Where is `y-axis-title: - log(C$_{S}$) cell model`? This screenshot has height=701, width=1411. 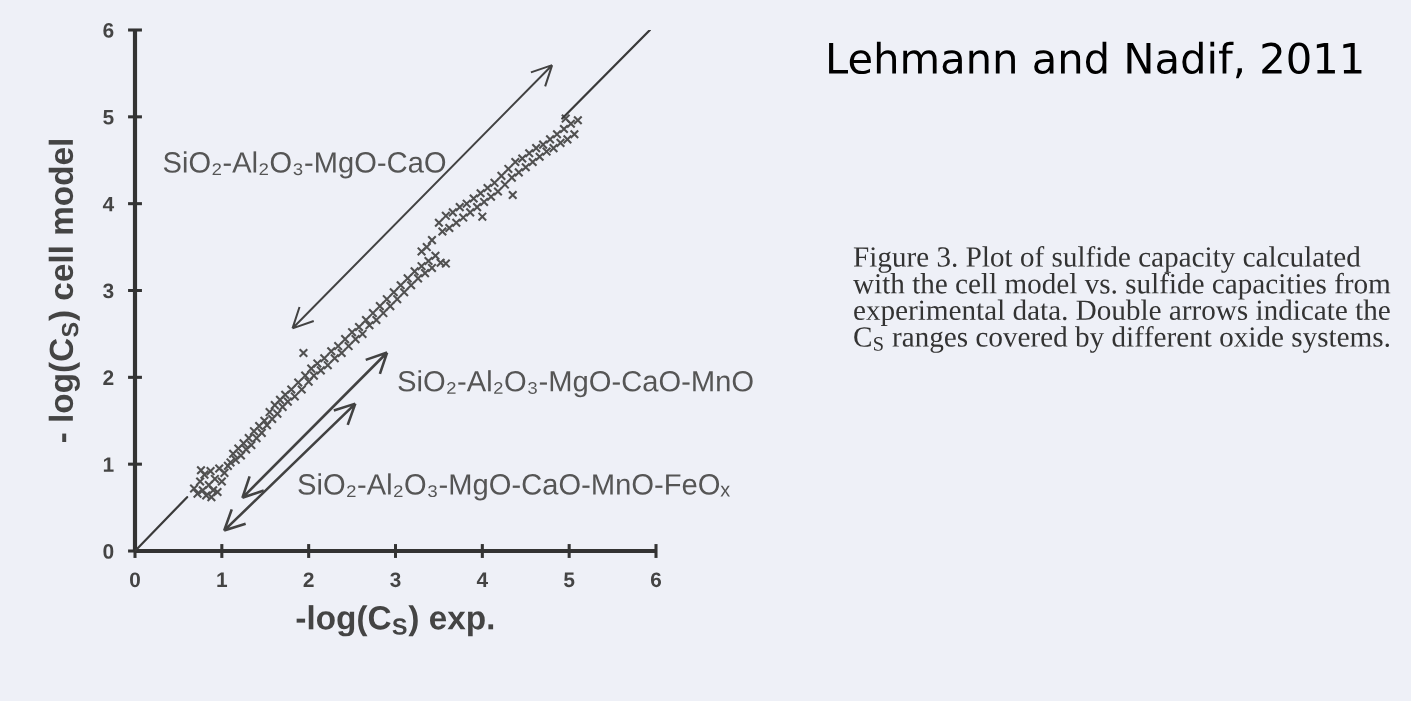
y-axis-title: - log(C$_{S}$) cell model is located at coordinates (64, 291).